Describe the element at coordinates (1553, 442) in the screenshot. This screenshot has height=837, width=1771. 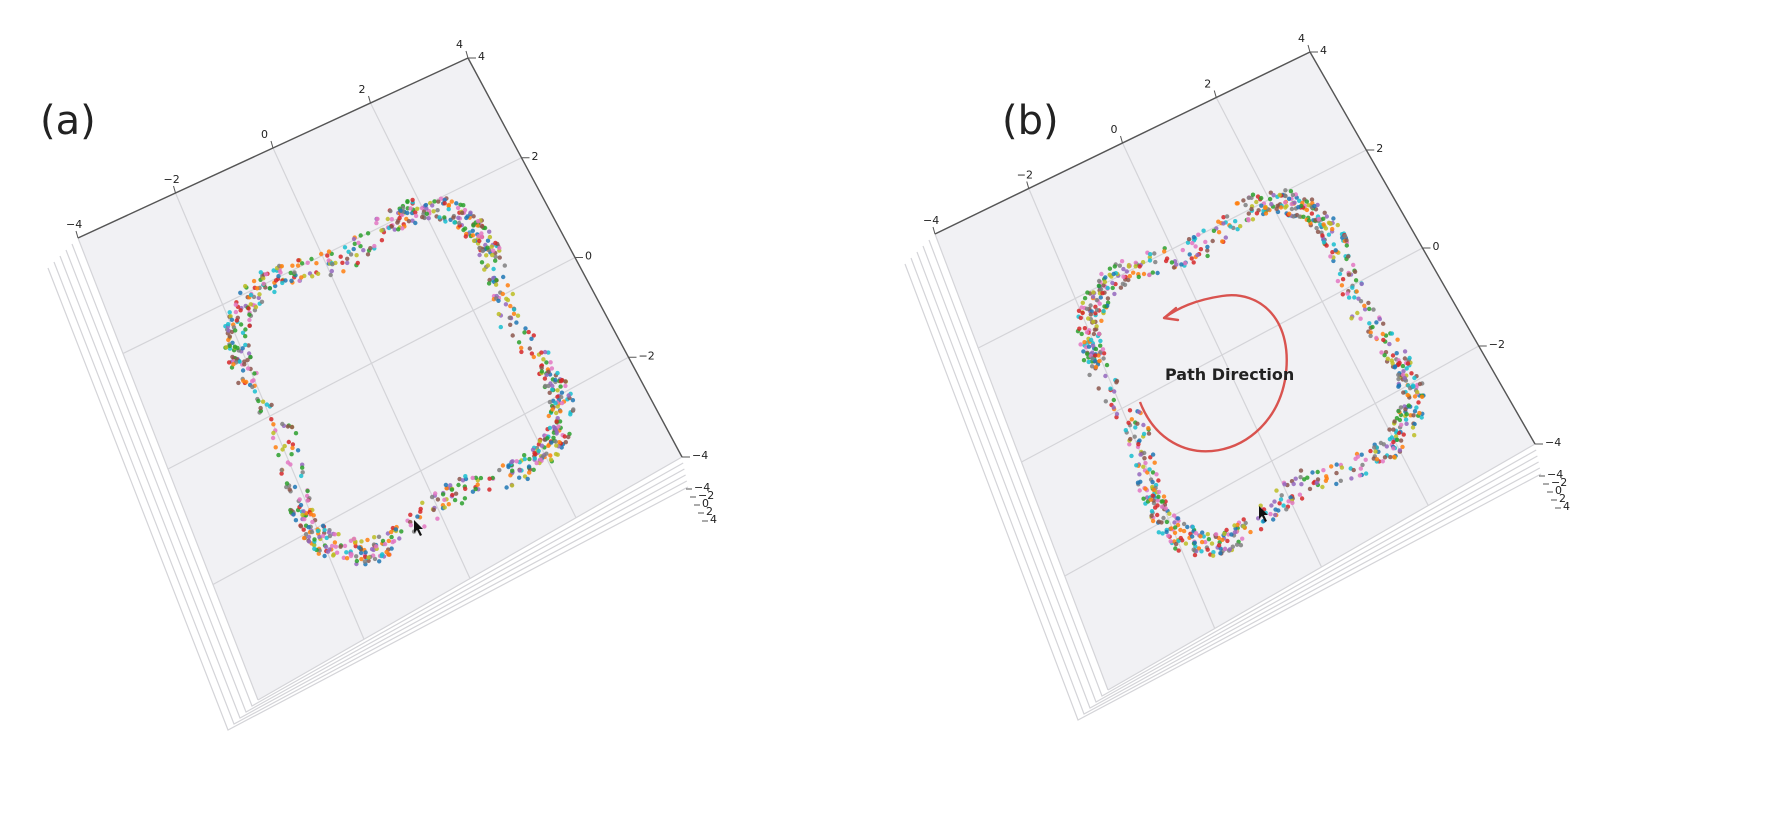
I see `y-tick-label: −4` at that location.